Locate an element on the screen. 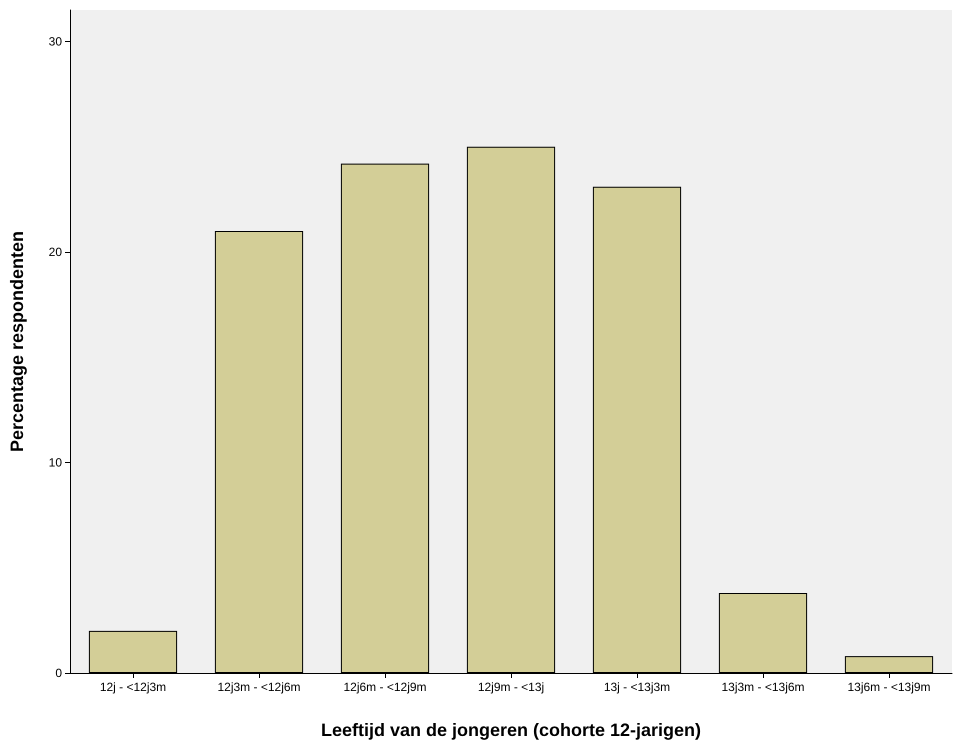 This screenshot has height=744, width=959. y-tick-label: 20 is located at coordinates (55, 252).